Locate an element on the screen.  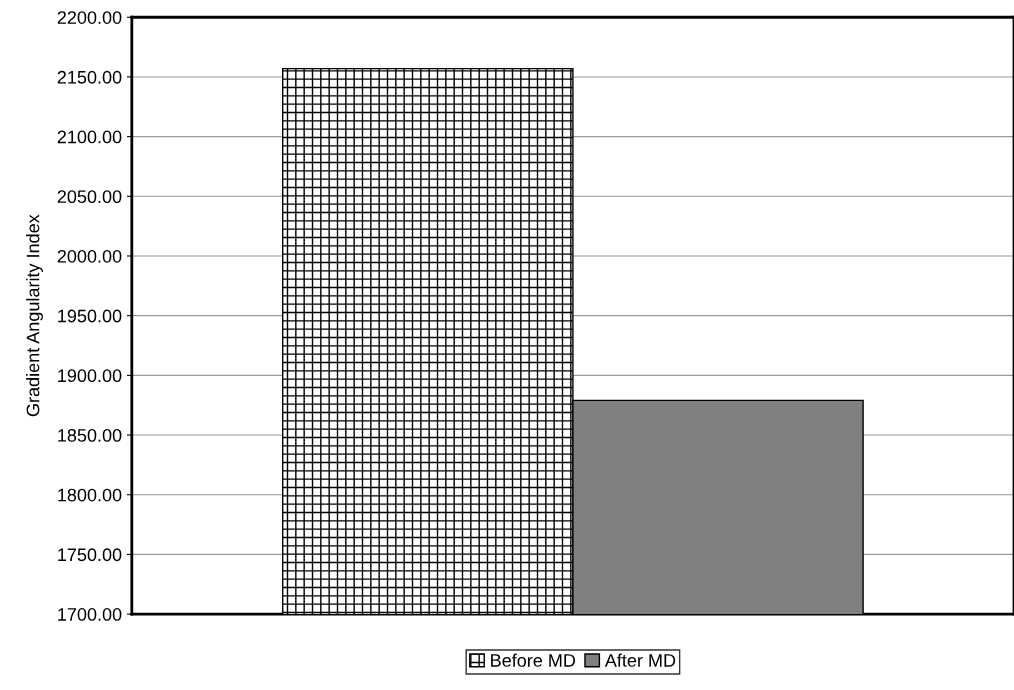
y-tick-label: 1750.00 is located at coordinates (90, 555).